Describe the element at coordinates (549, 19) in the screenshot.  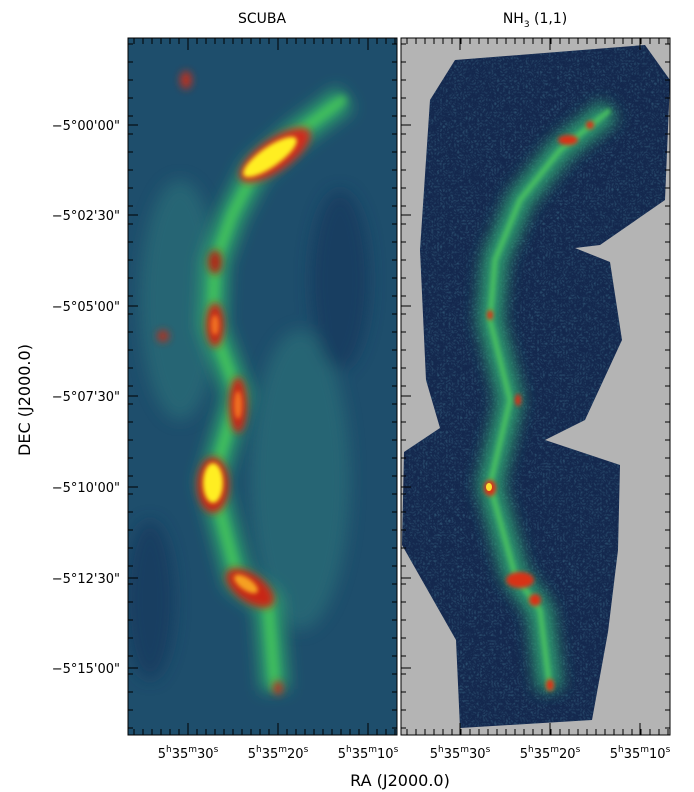
I see `text-part: (1,1)` at that location.